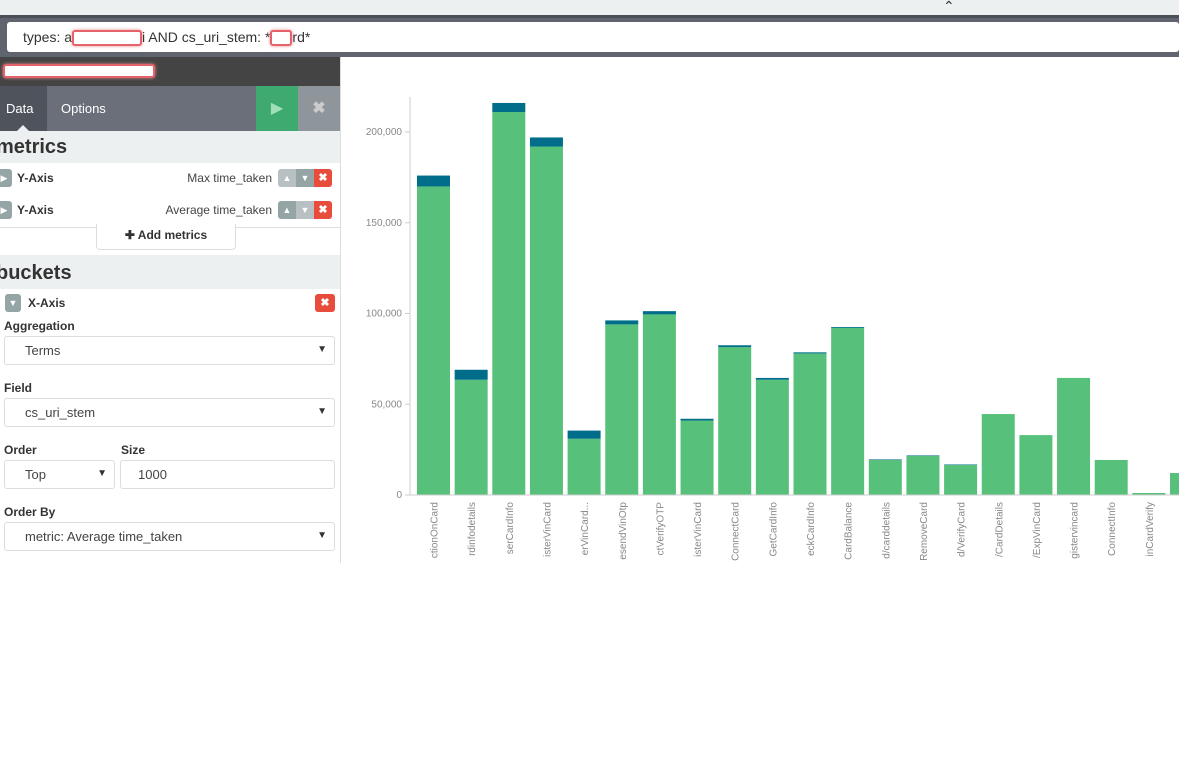  I want to click on apply-button: ▶, so click(277, 108).